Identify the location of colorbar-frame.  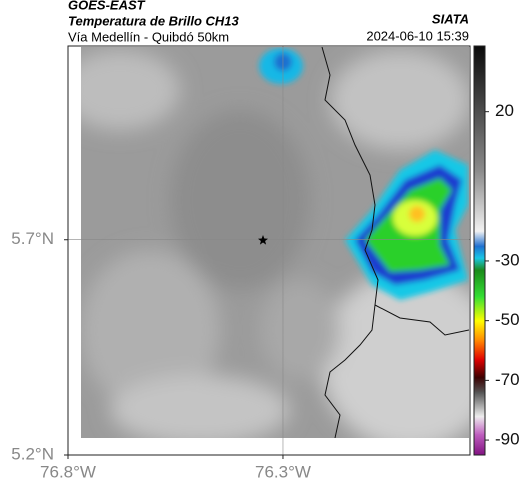
(479, 250).